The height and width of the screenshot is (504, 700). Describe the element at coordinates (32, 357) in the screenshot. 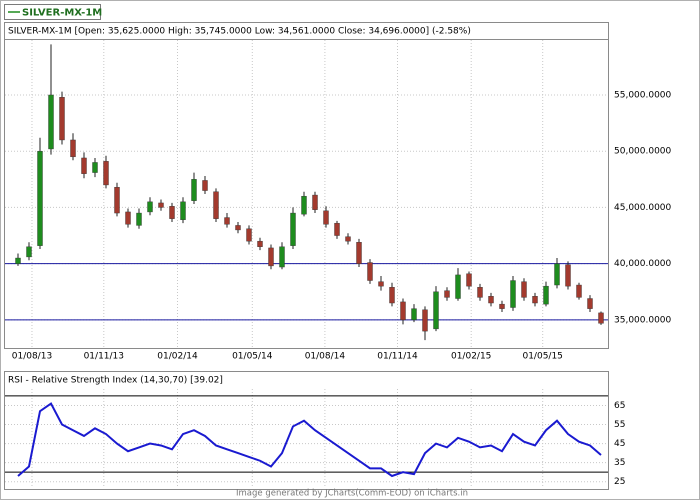

I see `x-tick-label: 01/08/13` at that location.